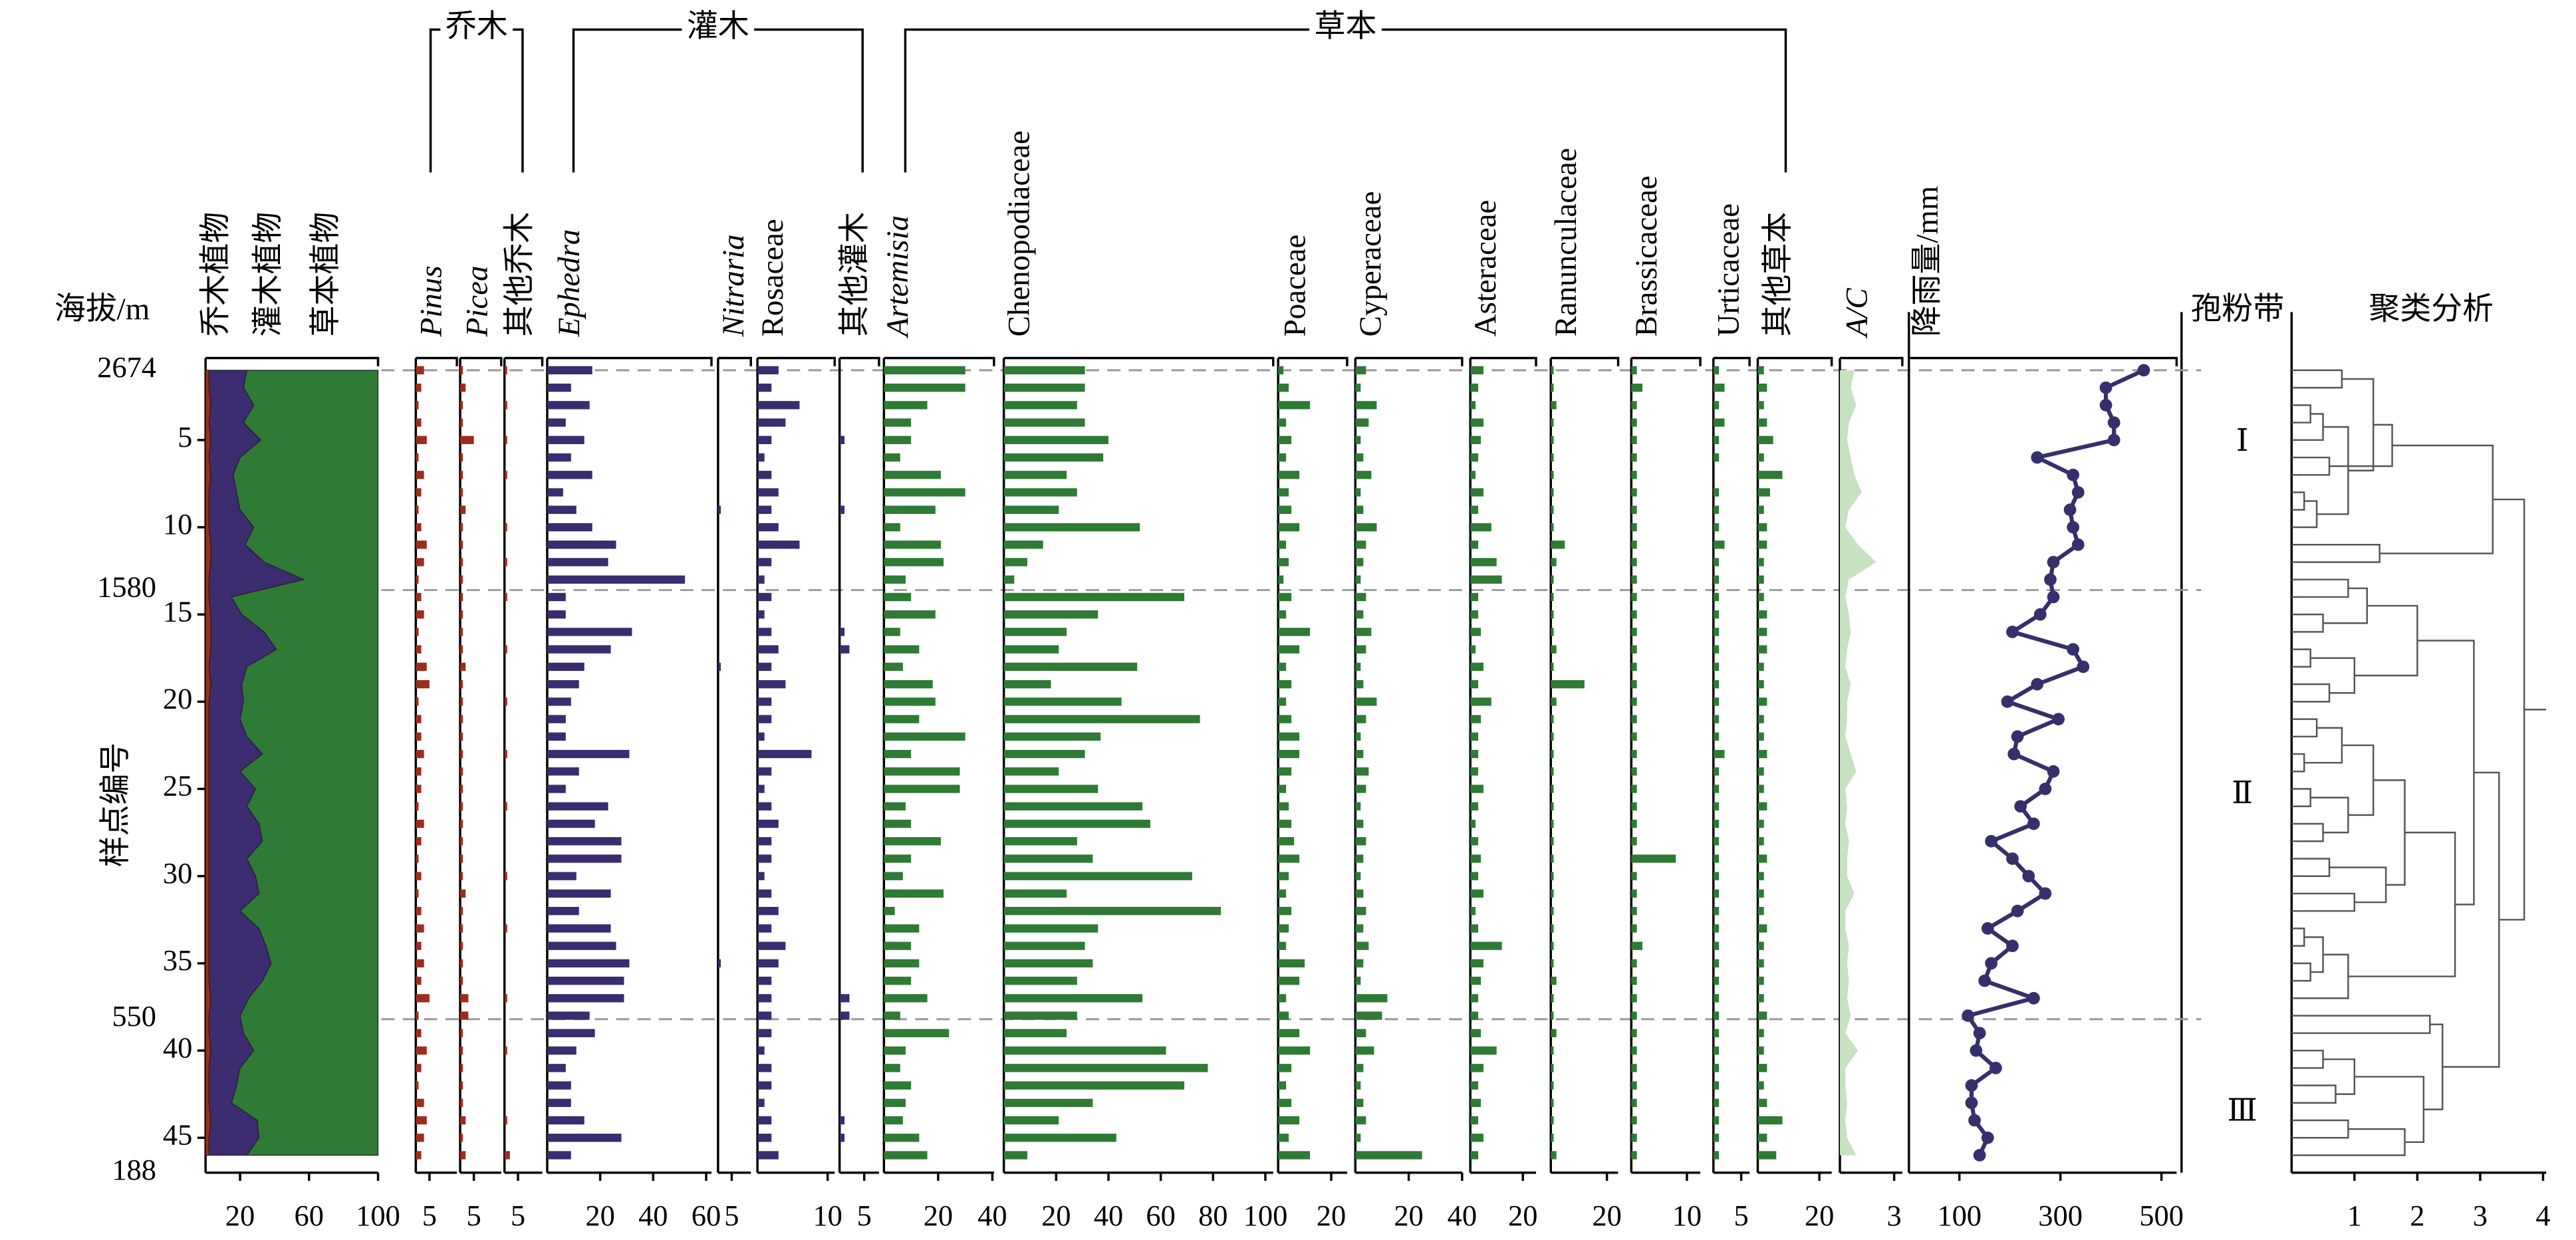 The image size is (2576, 1240). I want to click on panel-header: Cyperaceae, so click(1370, 264).